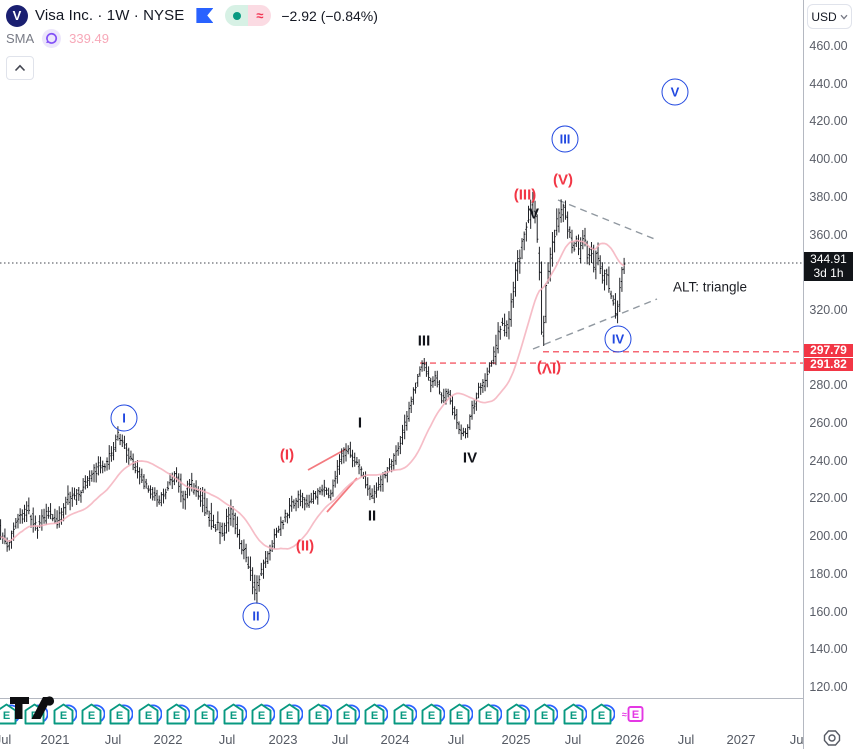 The image size is (853, 749). I want to click on chevron-up-icon, so click(20, 68).